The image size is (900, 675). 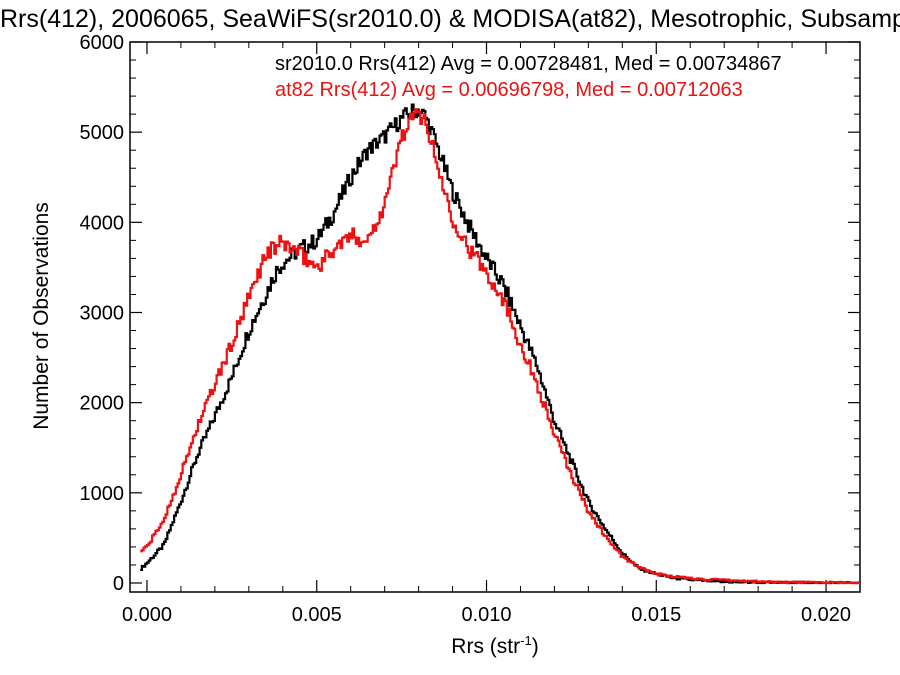 I want to click on y-tick-labels: 0 1000 2000 3000 4000 5000 6000, so click(x=102, y=313).